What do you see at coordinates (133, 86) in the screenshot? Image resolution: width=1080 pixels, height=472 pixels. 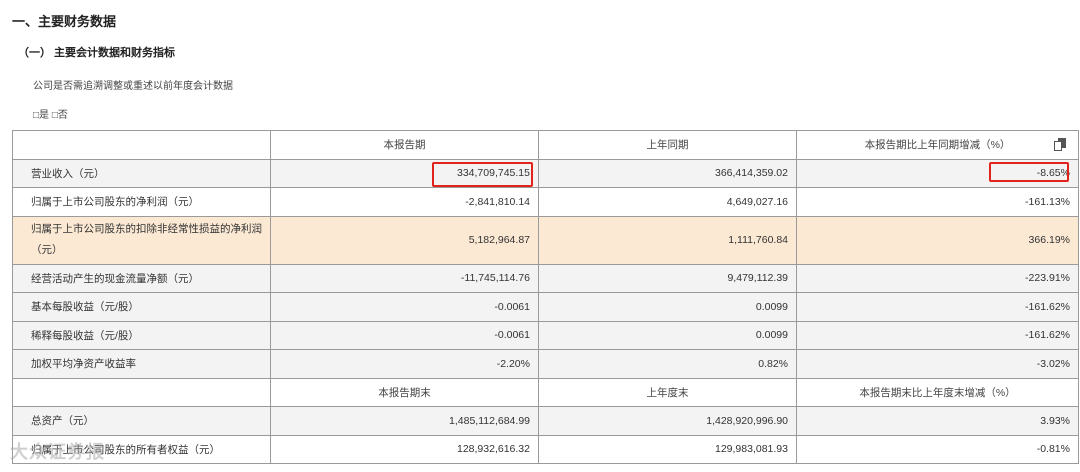 I see `restatement-question: 公司是否需追溯调整或重述以前年度会计数据` at bounding box center [133, 86].